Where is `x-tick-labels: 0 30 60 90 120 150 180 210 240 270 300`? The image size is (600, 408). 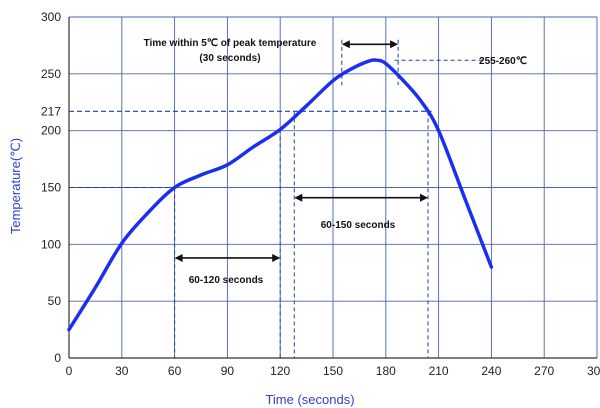
x-tick-labels: 0 30 60 90 120 150 180 210 240 270 300 is located at coordinates (333, 371).